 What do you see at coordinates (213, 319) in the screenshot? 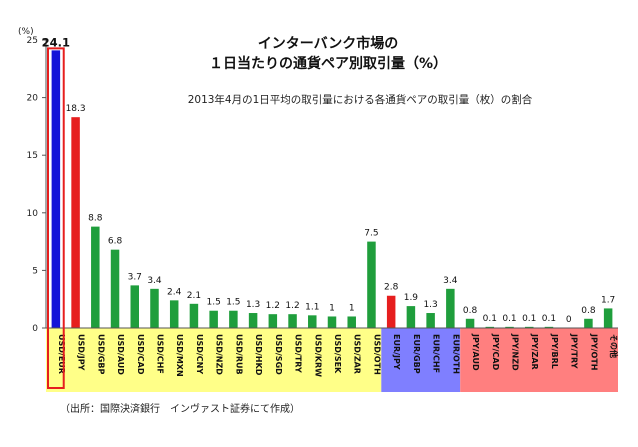
I see `bar-usdnzd` at bounding box center [213, 319].